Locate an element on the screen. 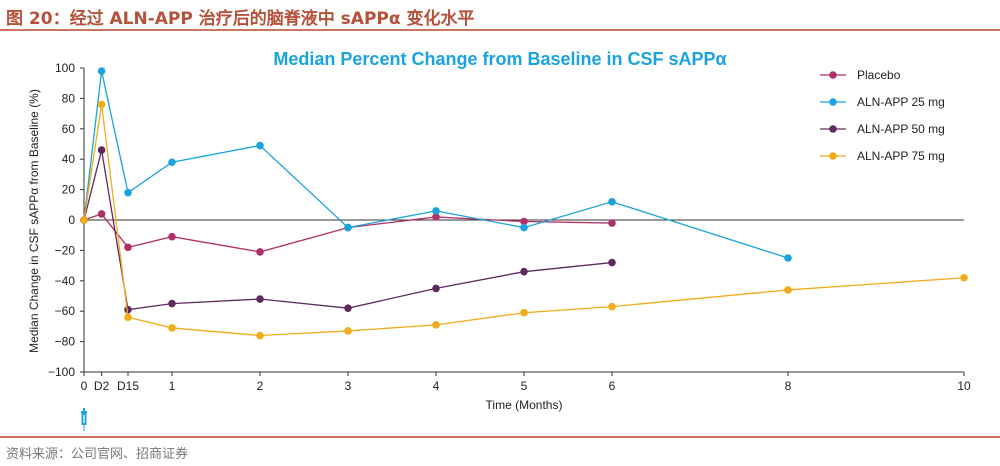  legend-item: Placebo is located at coordinates (860, 75).